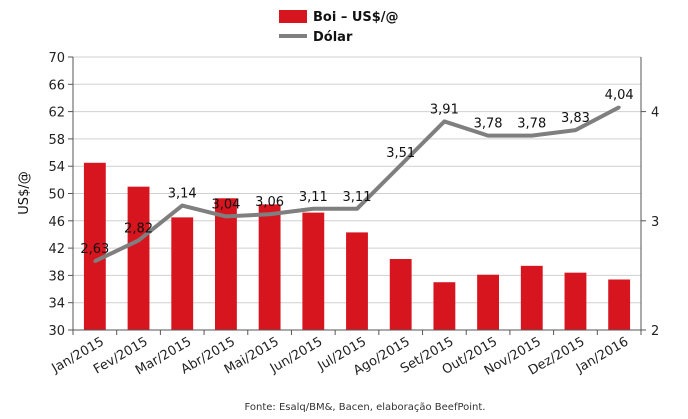 This screenshot has width=688, height=419. What do you see at coordinates (655, 113) in the screenshot?
I see `y-right-tick-label: 4` at bounding box center [655, 113].